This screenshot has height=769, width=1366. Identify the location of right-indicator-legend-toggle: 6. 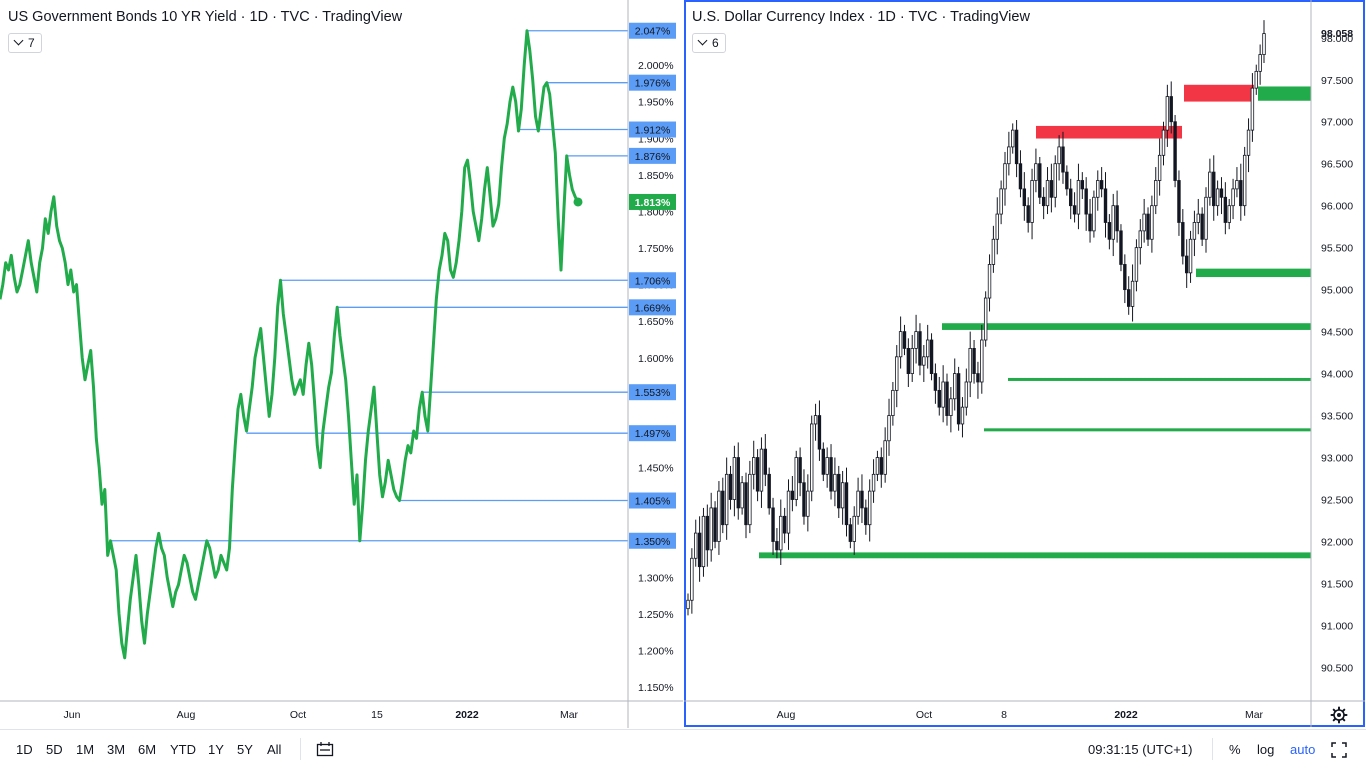
(709, 43).